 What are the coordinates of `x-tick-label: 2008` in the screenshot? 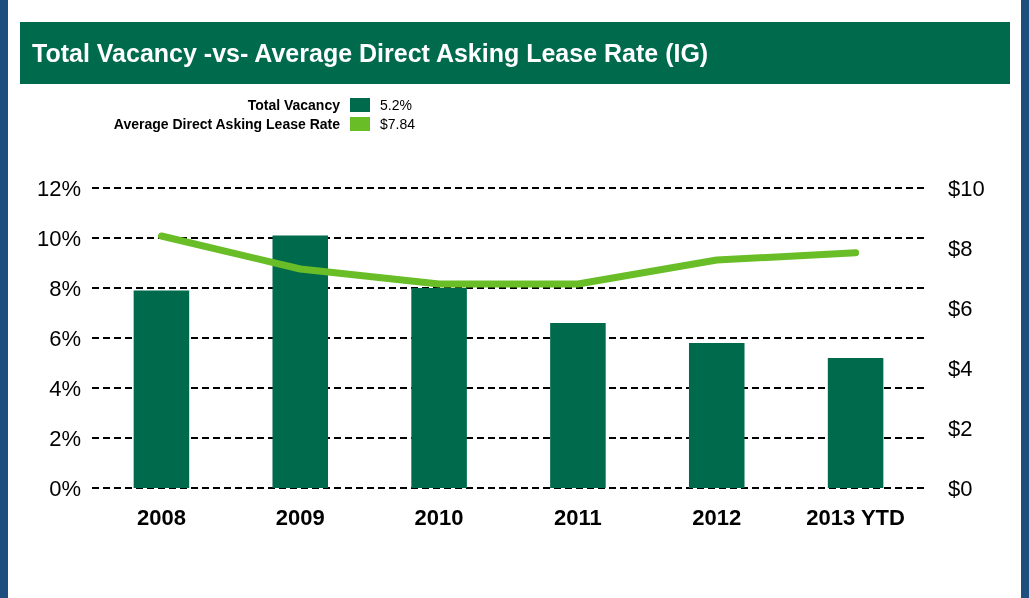 It's located at (161, 518).